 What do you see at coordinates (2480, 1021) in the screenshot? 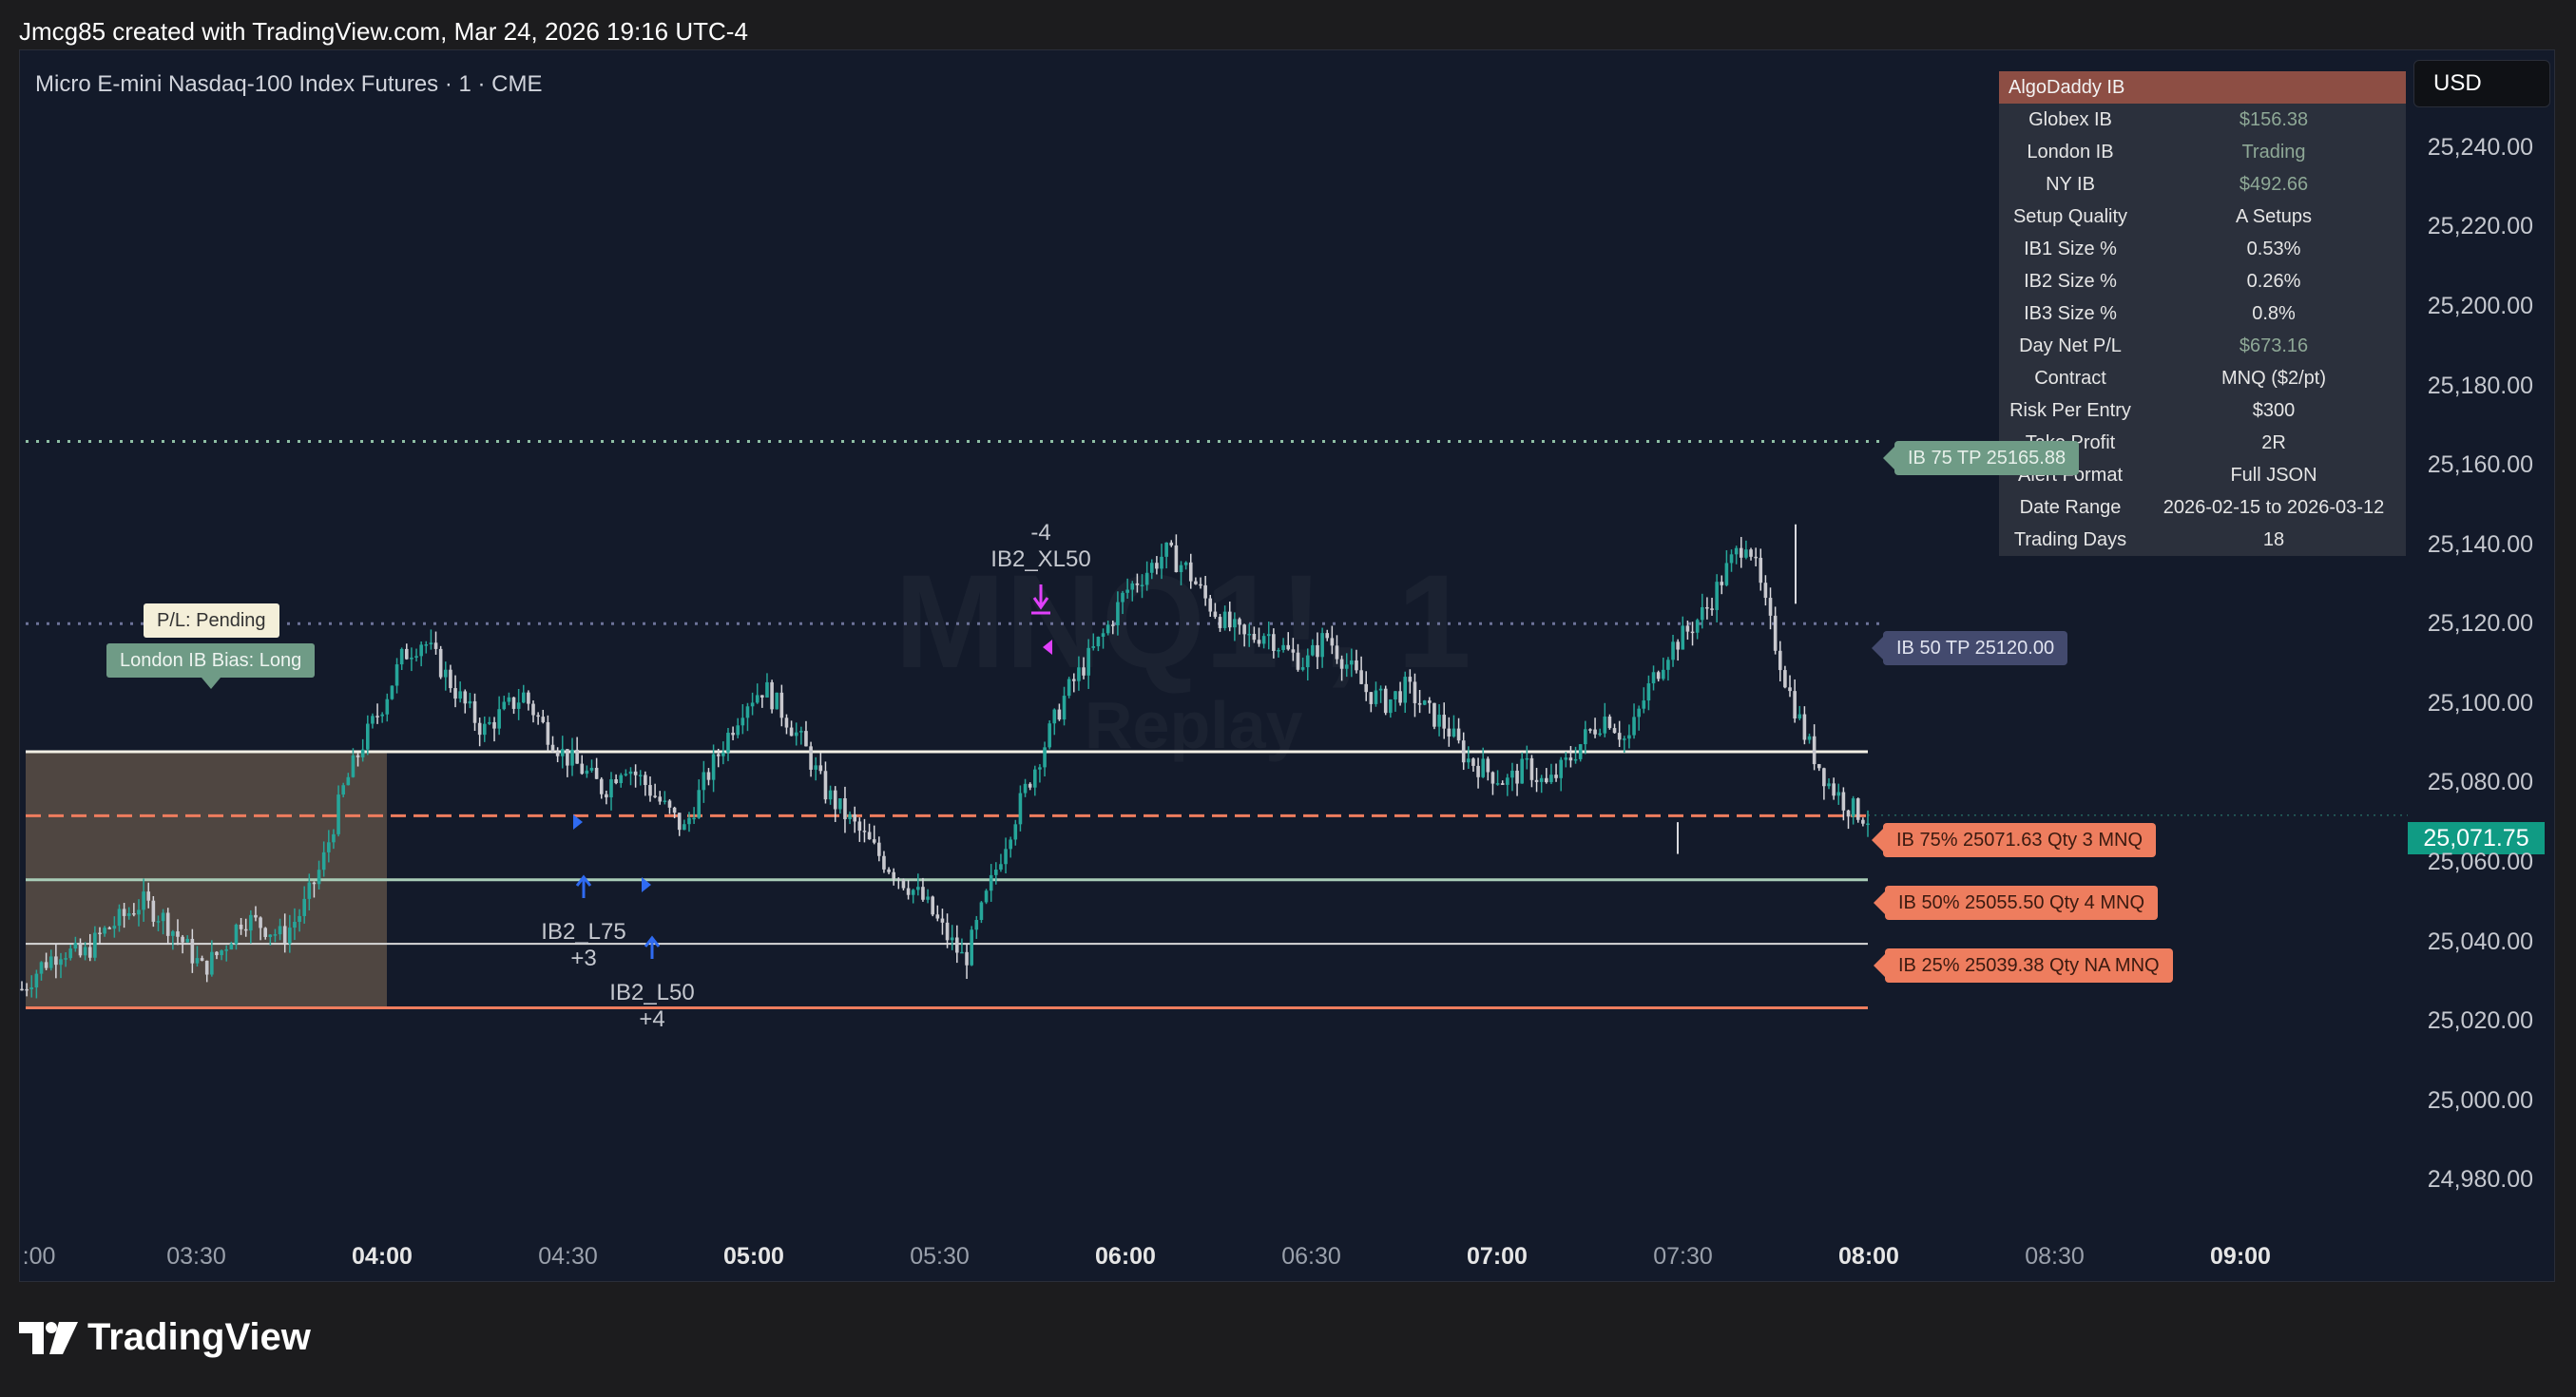
I see `price-tick-label: 25,020.00` at bounding box center [2480, 1021].